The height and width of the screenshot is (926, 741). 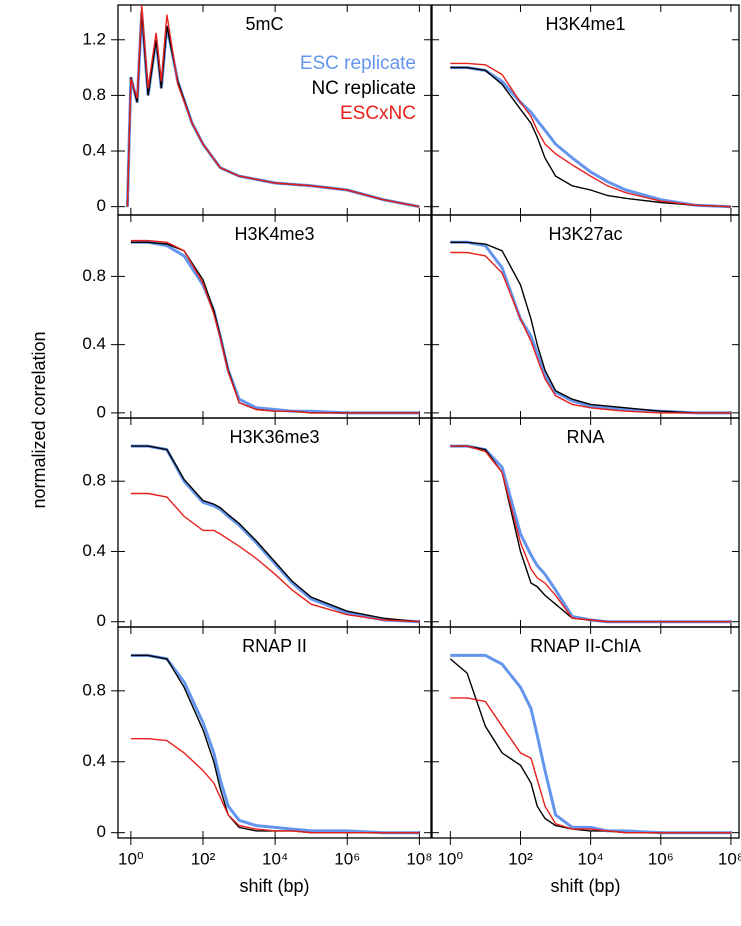 What do you see at coordinates (585, 234) in the screenshot?
I see `panel-title: H3K27ac` at bounding box center [585, 234].